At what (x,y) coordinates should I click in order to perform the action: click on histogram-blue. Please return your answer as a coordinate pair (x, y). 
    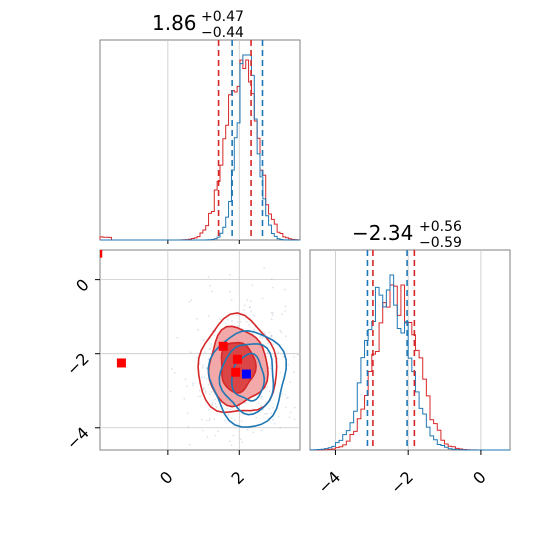
    Looking at the image, I should click on (200, 147).